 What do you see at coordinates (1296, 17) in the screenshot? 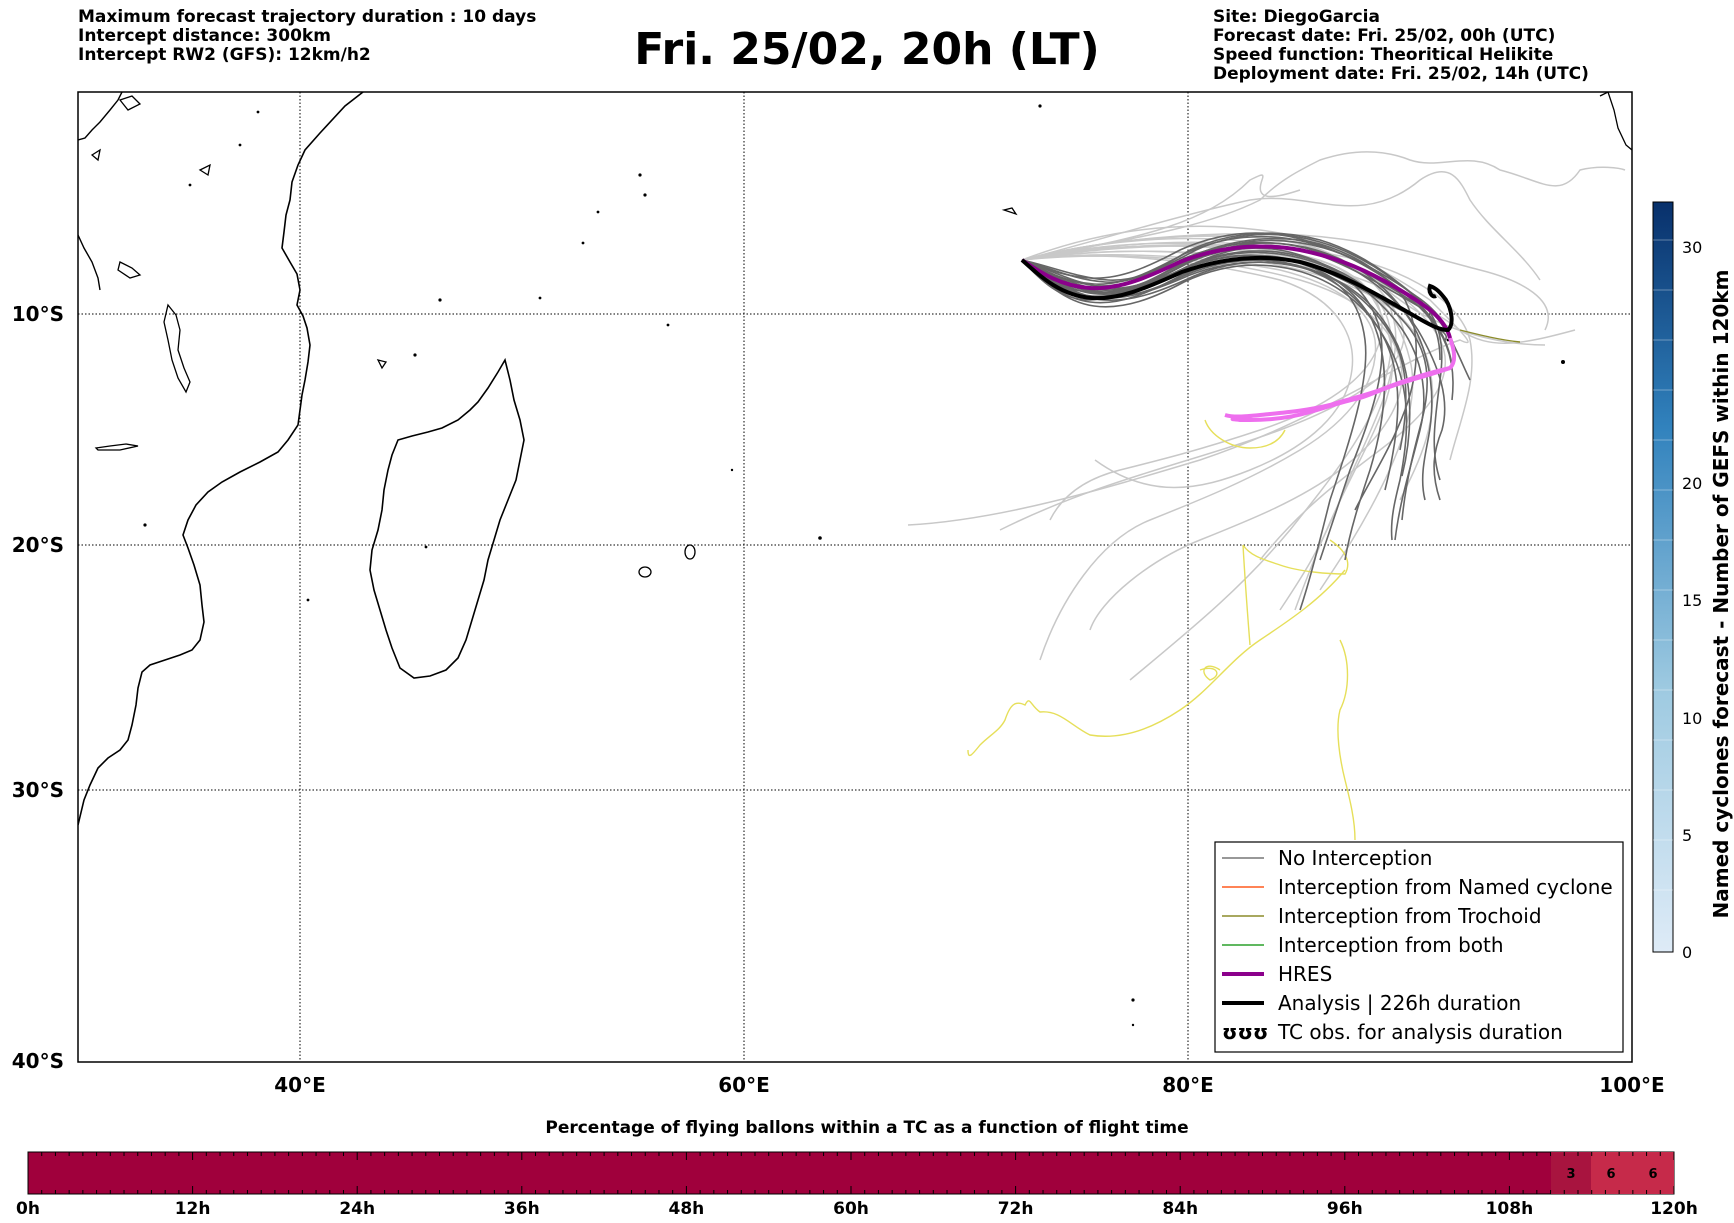
I see `header-right-line-1: Site: DiegoGarcia` at bounding box center [1296, 17].